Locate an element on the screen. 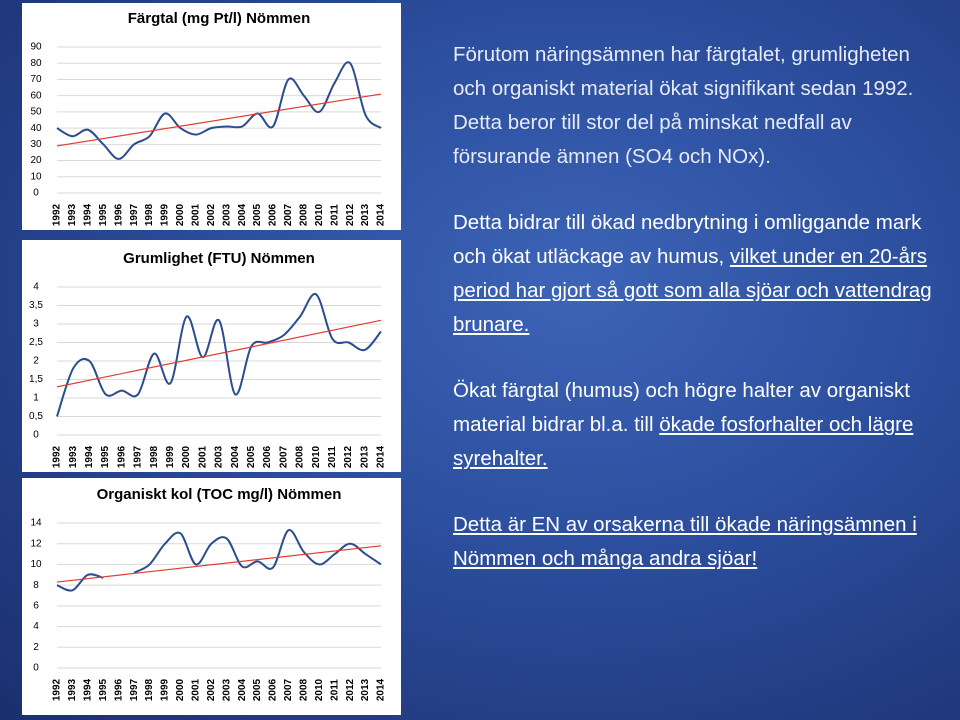  y-tick-label: 60 is located at coordinates (36, 95).